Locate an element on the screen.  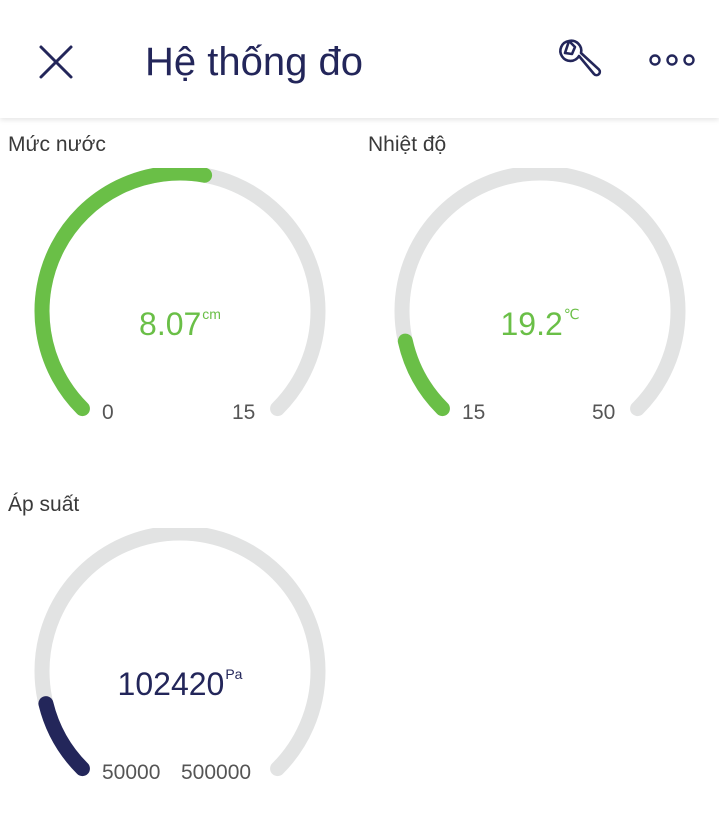
gauge-max-label: 500000 is located at coordinates (216, 772).